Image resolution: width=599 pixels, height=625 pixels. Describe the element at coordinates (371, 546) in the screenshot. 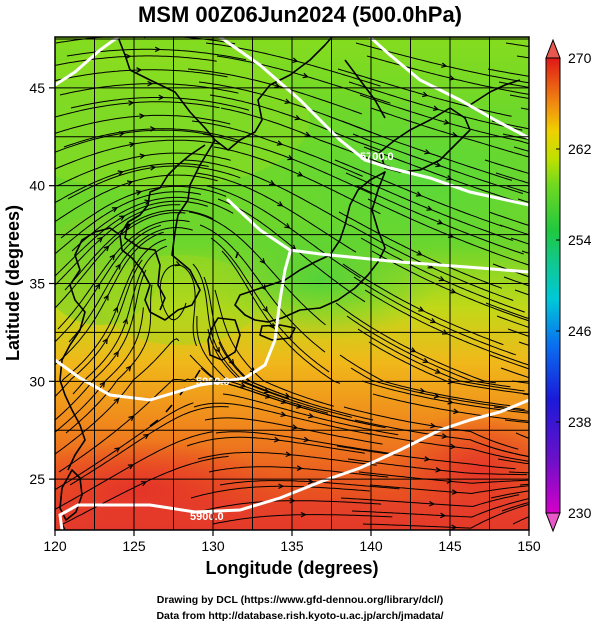

I see `x-tick-label: 140` at that location.